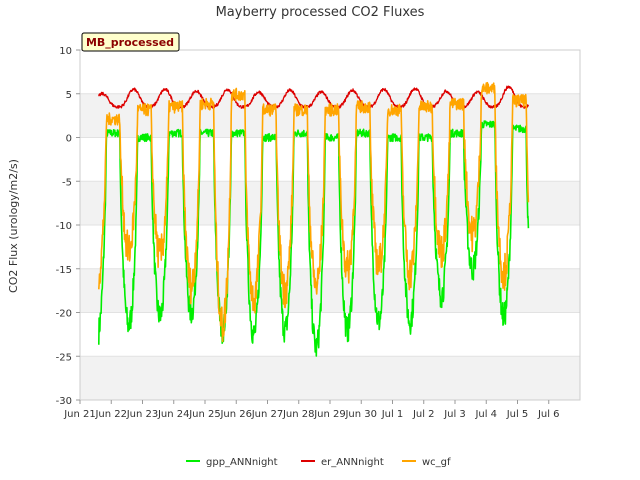  What do you see at coordinates (320, 12) in the screenshot?
I see `chart-title: Mayberry processed CO2 Fluxes` at bounding box center [320, 12].